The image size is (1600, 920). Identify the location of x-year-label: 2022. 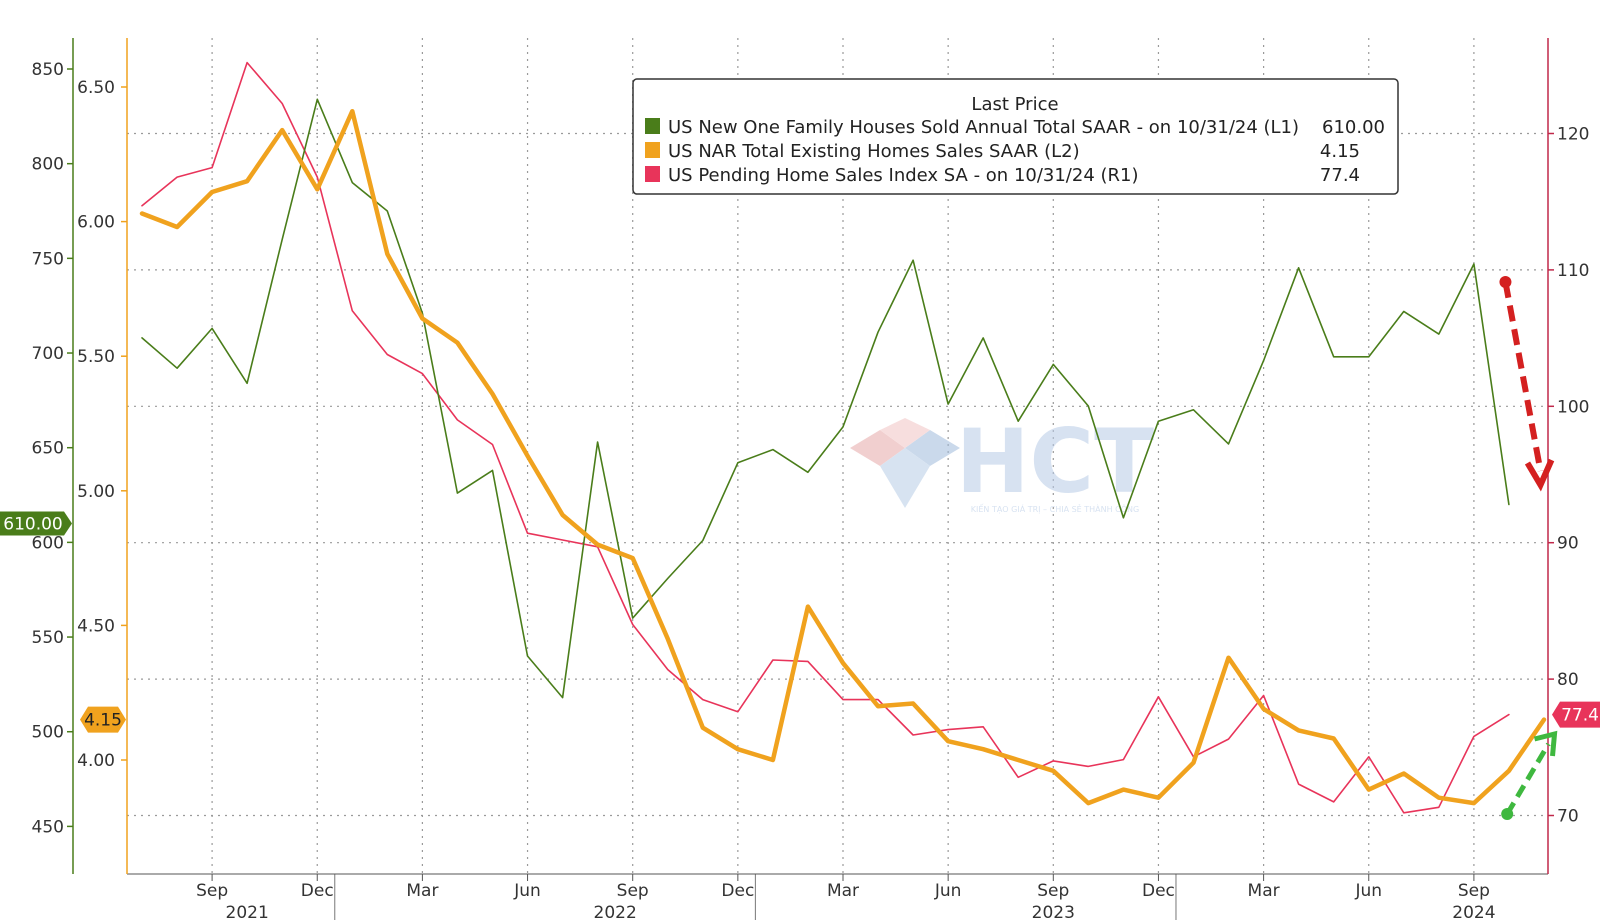
(615, 911).